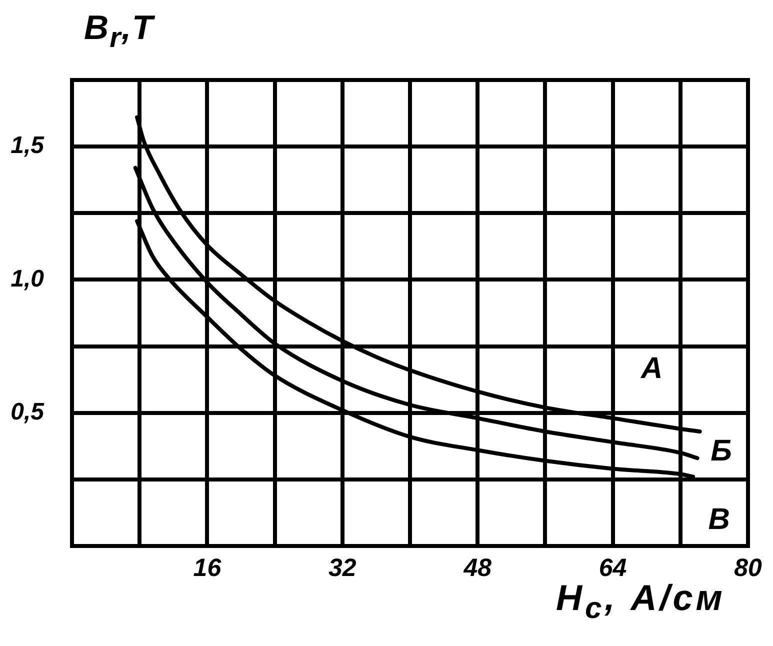 The image size is (773, 646). Describe the element at coordinates (748, 568) in the screenshot. I see `x-tick-label: 80` at that location.